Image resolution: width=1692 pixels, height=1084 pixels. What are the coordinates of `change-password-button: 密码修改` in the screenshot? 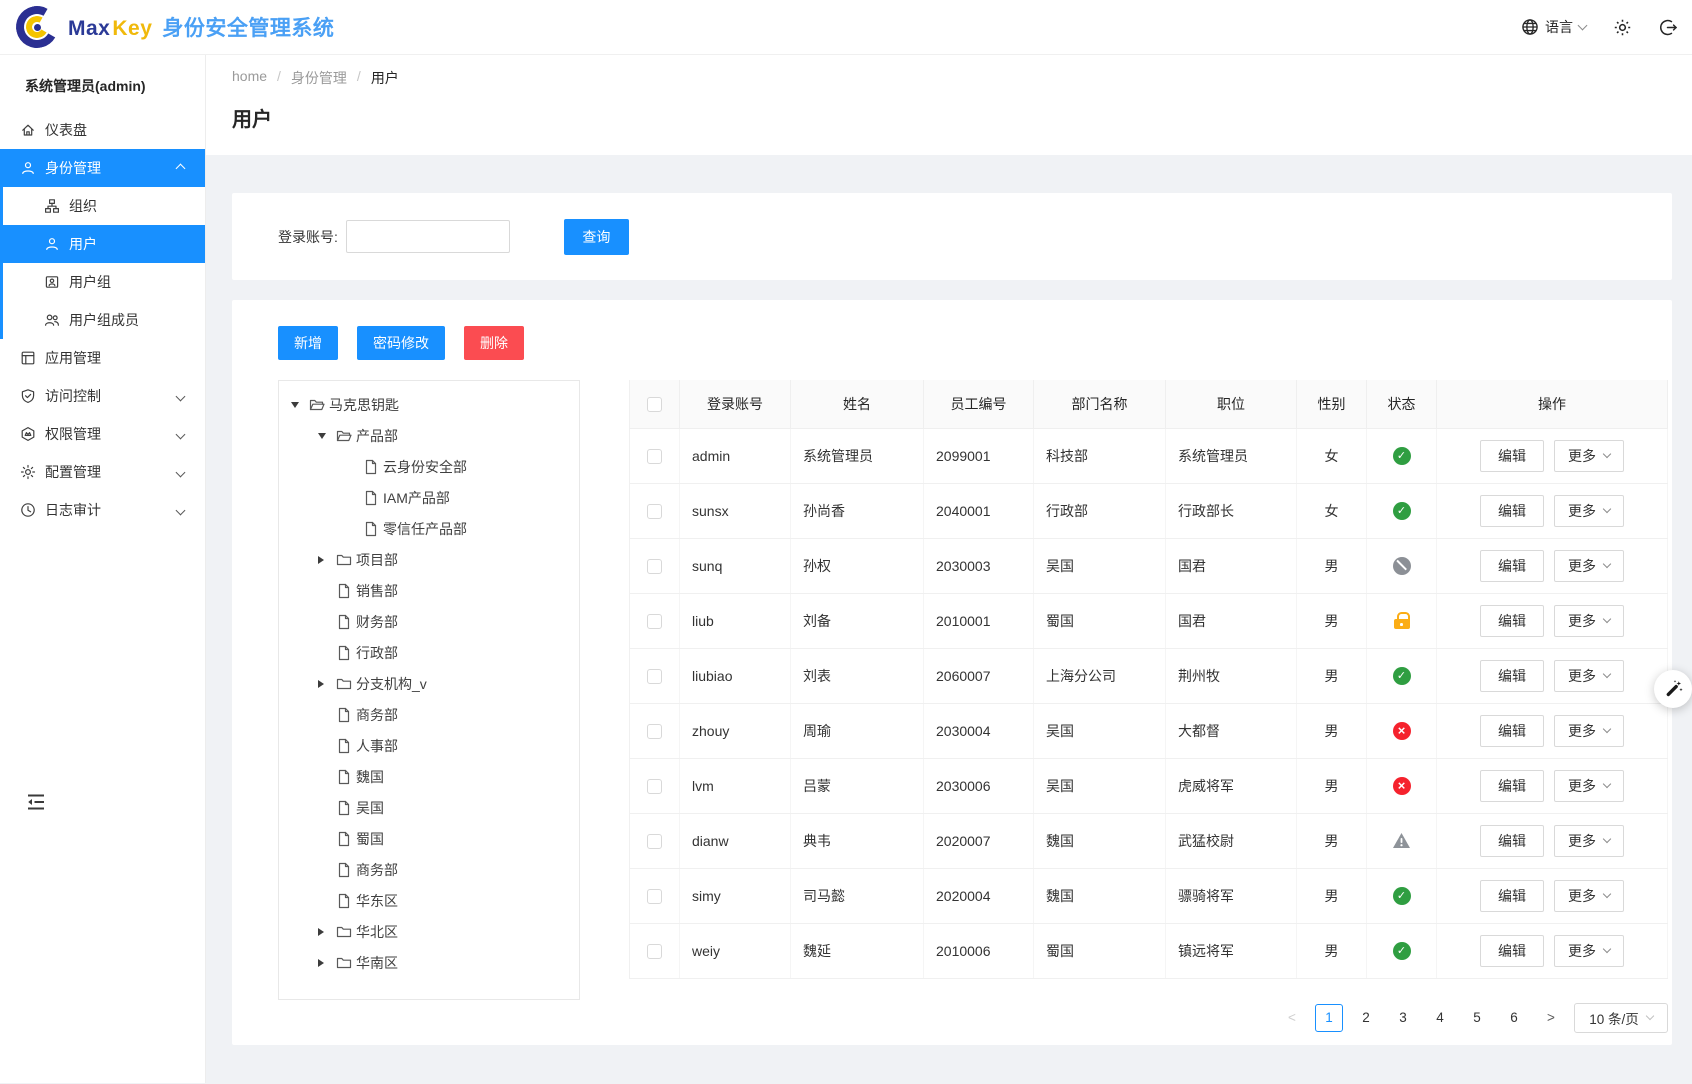 It's located at (401, 343).